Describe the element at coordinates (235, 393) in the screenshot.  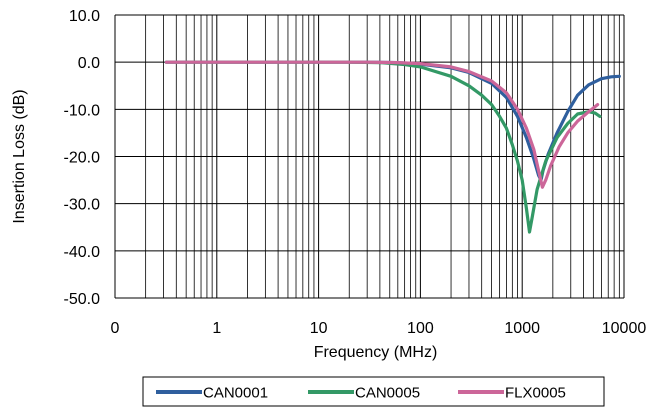
I see `legend-label-can0001: CAN0001` at that location.